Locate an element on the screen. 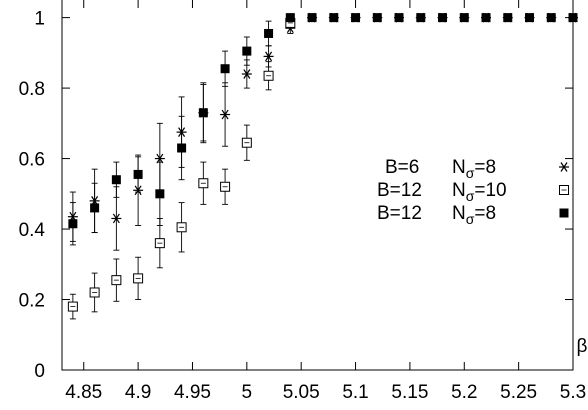 The height and width of the screenshot is (410, 588). y-tick-label: 0 is located at coordinates (39, 371).